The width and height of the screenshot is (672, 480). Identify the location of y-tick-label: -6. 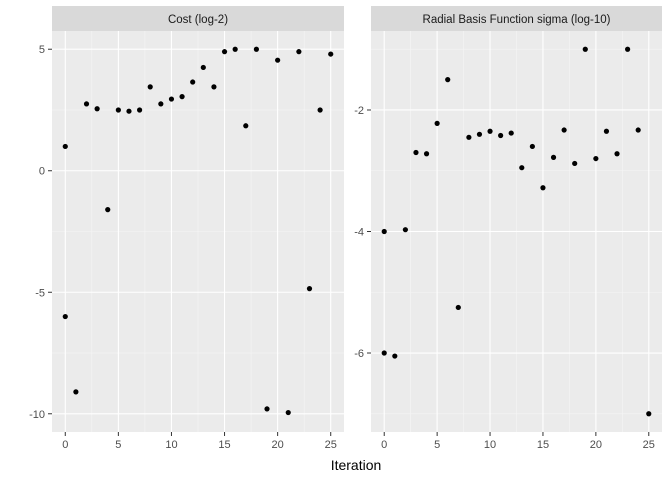
(359, 354).